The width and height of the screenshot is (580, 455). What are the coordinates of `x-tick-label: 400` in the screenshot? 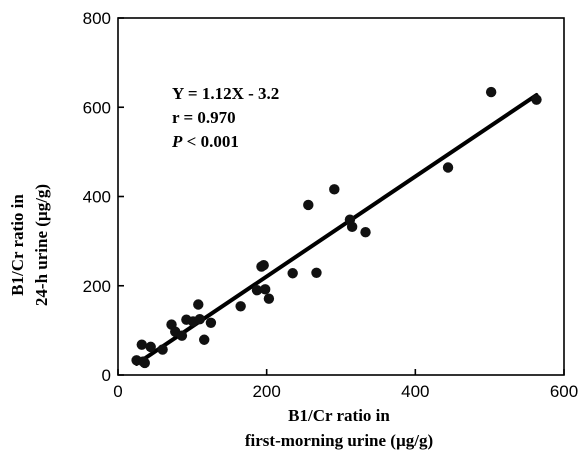 It's located at (415, 391).